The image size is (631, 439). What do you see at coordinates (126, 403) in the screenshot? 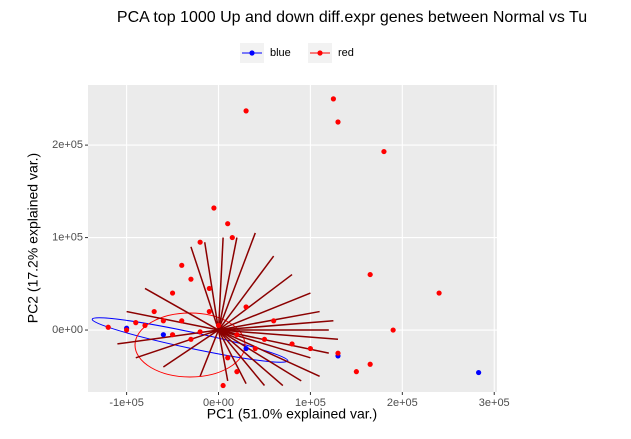
I see `x-tick-label: -1e+05` at bounding box center [126, 403].